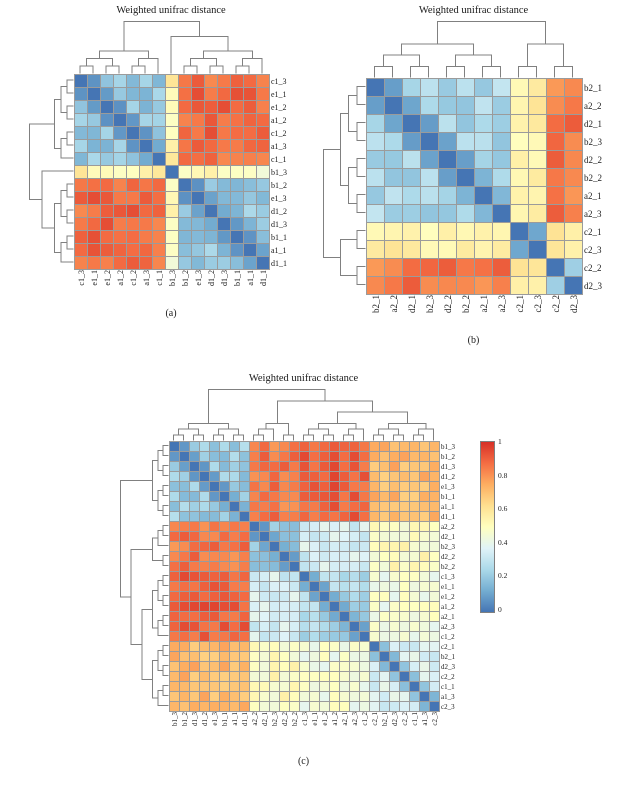 Image resolution: width=641 pixels, height=793 pixels. I want to click on column-label: a1_3, so click(424, 719).